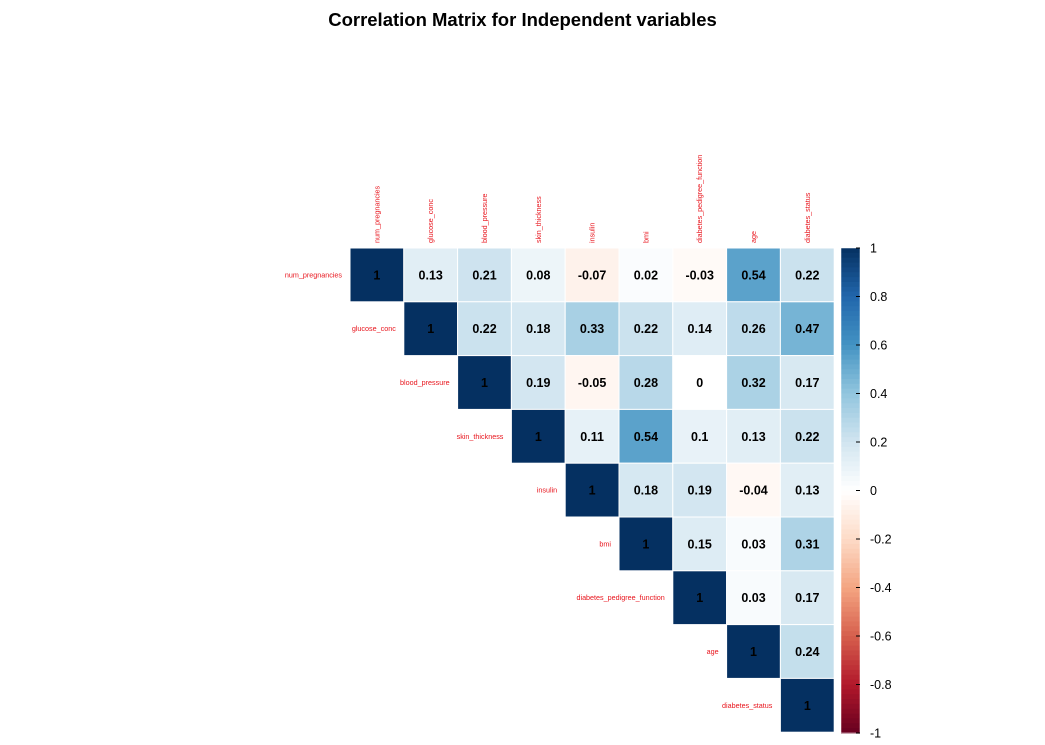 Image resolution: width=1045 pixels, height=745 pixels. What do you see at coordinates (699, 199) in the screenshot?
I see `column-label-diabetes_pedigree_function: diabetes_pedigree_function` at bounding box center [699, 199].